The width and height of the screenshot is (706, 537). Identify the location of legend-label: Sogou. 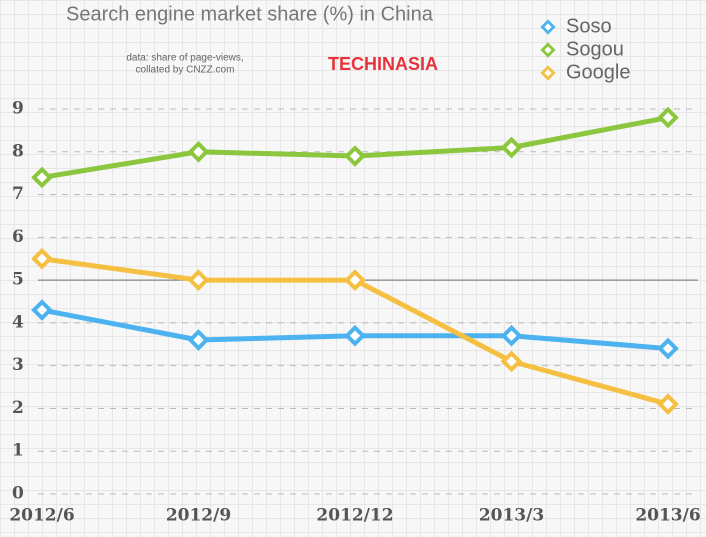
(595, 49).